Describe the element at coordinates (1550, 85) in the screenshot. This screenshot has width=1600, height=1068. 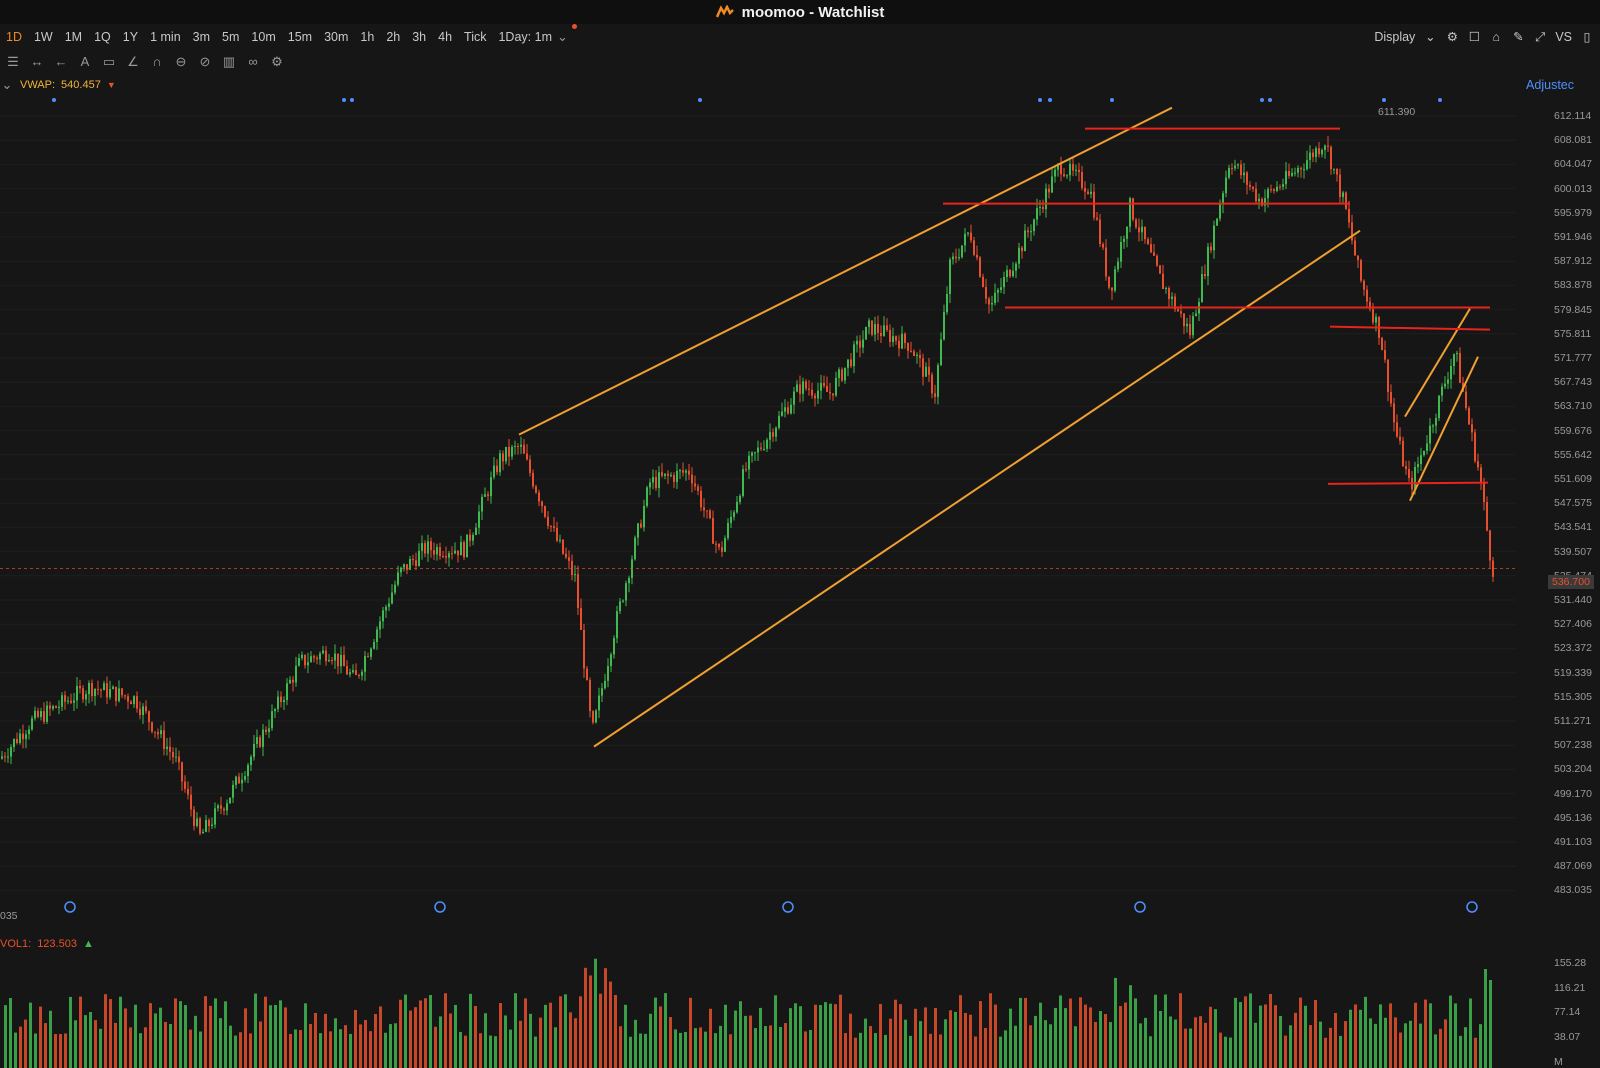
I see `adjusted-toggle: Adjustec` at that location.